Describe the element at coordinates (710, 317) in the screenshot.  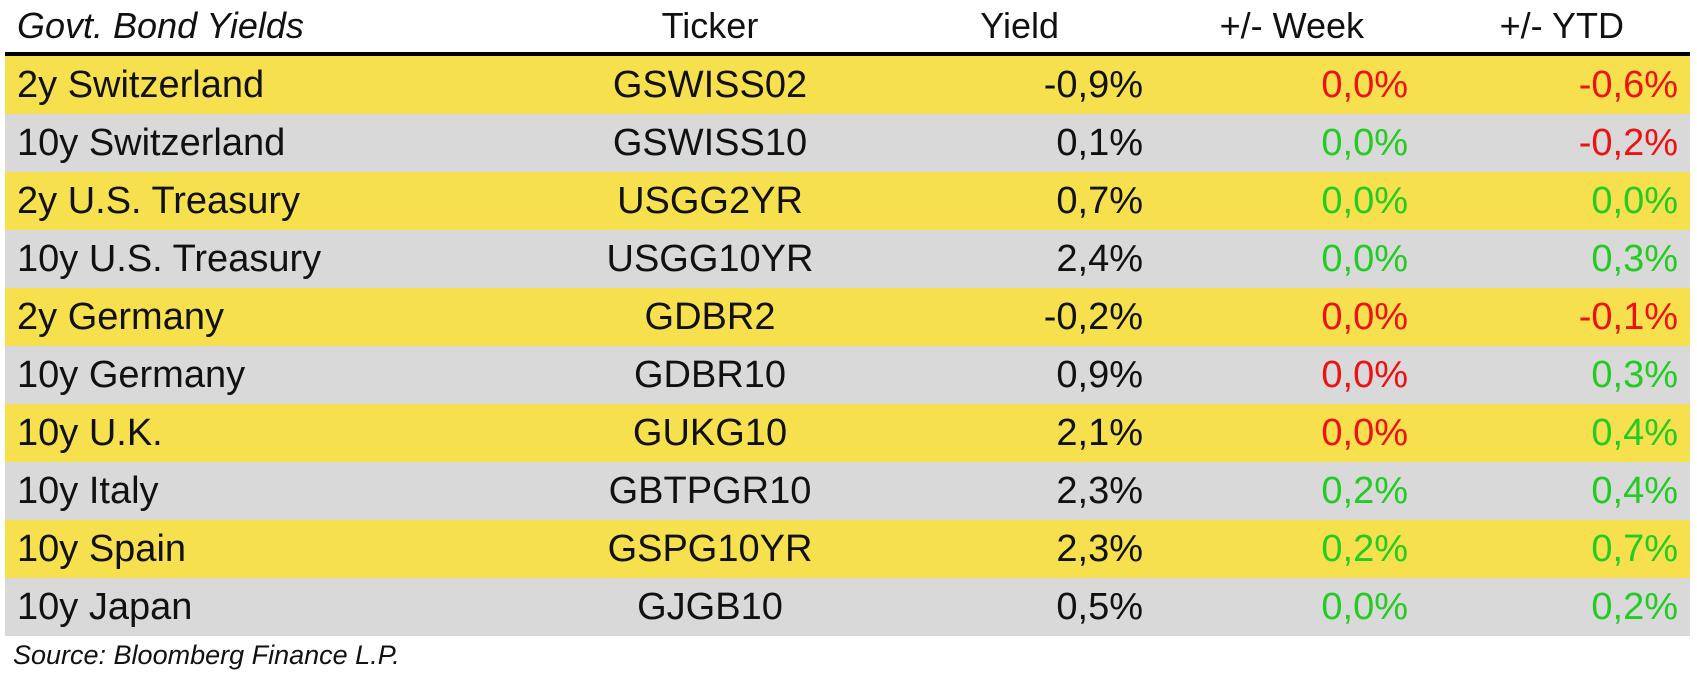
I see `ticker-cell: GDBR2` at that location.